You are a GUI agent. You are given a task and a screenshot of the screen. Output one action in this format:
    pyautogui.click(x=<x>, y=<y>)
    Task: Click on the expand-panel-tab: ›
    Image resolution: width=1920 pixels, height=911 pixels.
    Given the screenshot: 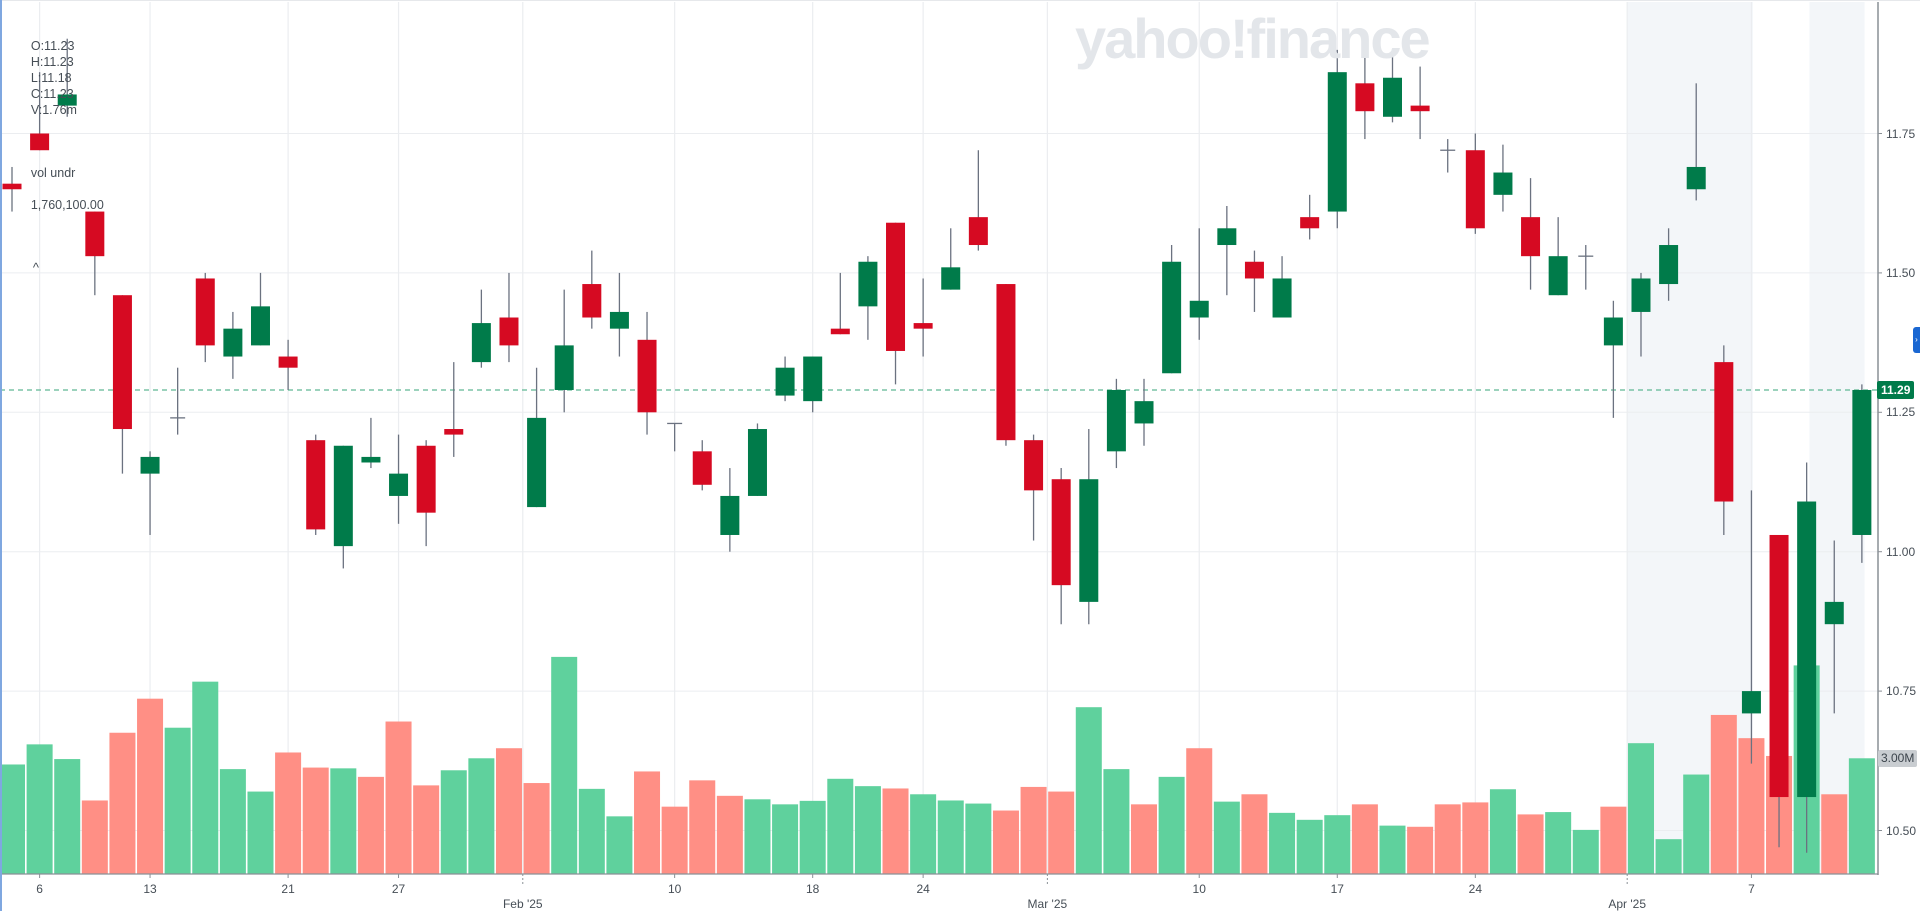 What is the action you would take?
    pyautogui.click(x=1916, y=340)
    